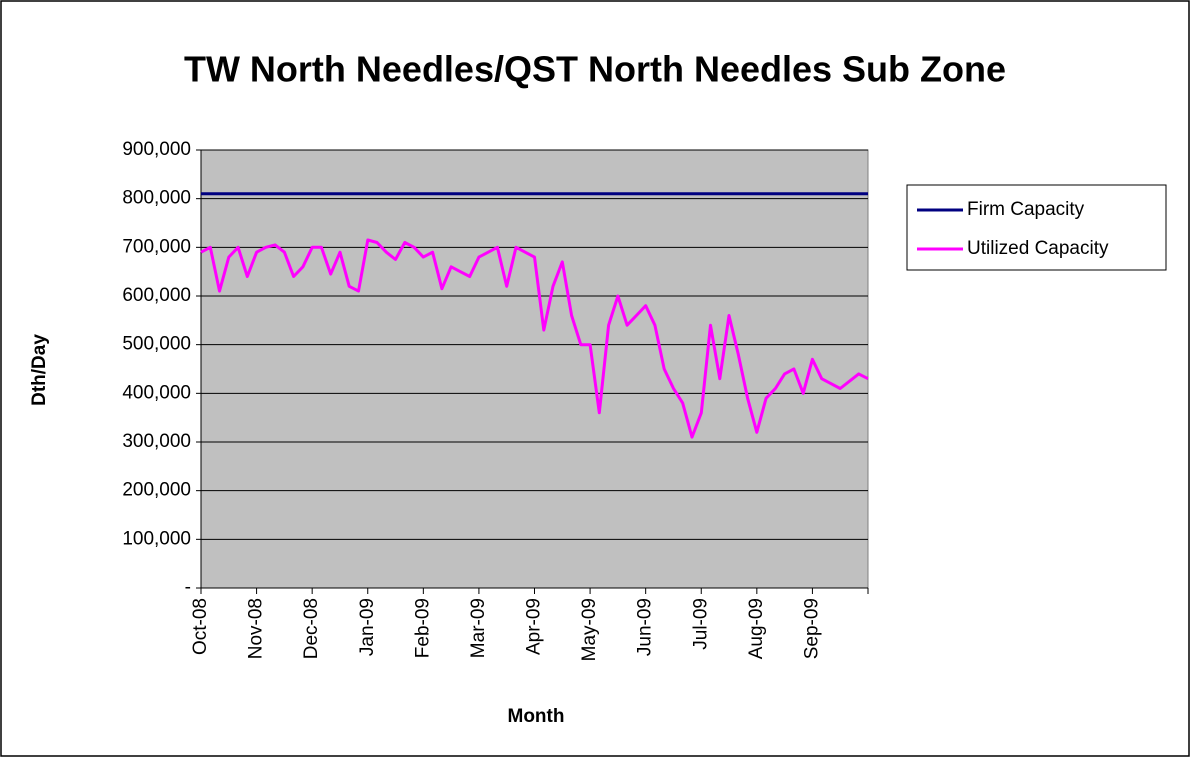 This screenshot has height=762, width=1190. I want to click on x-tick-label: Oct-08, so click(200, 626).